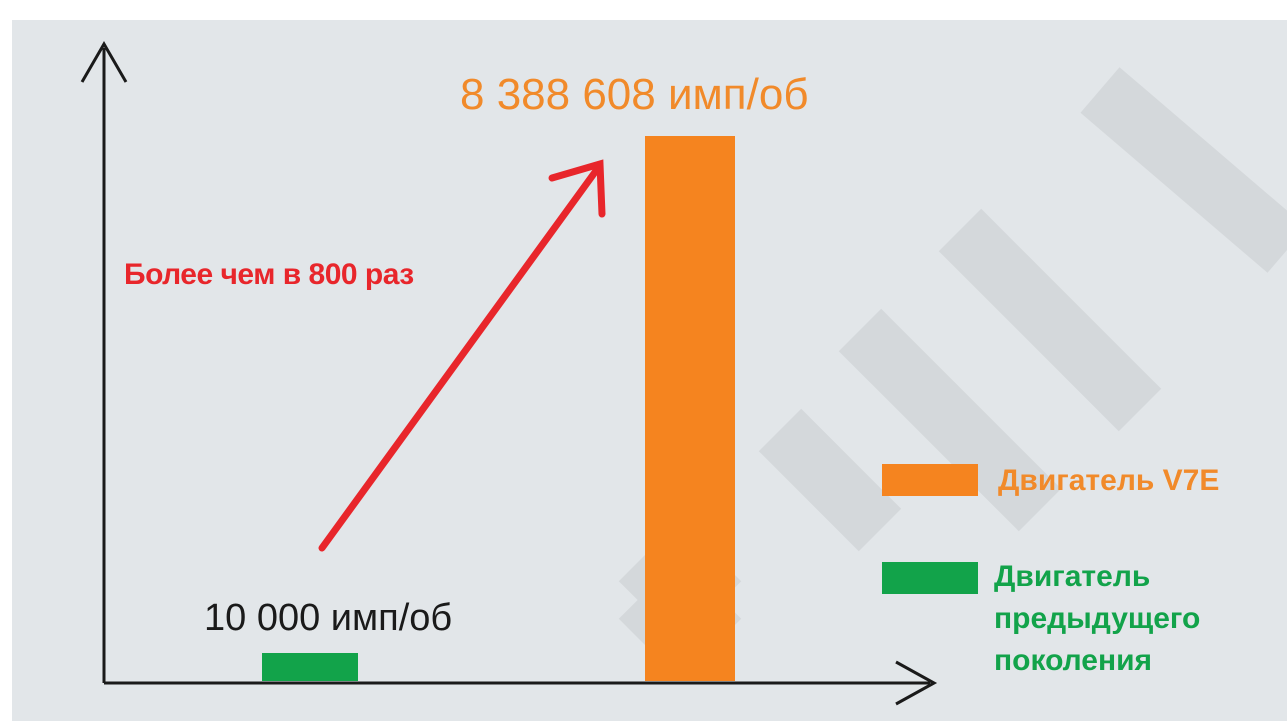 This screenshot has width=1287, height=721. I want to click on growth-arrow, so click(462, 356).